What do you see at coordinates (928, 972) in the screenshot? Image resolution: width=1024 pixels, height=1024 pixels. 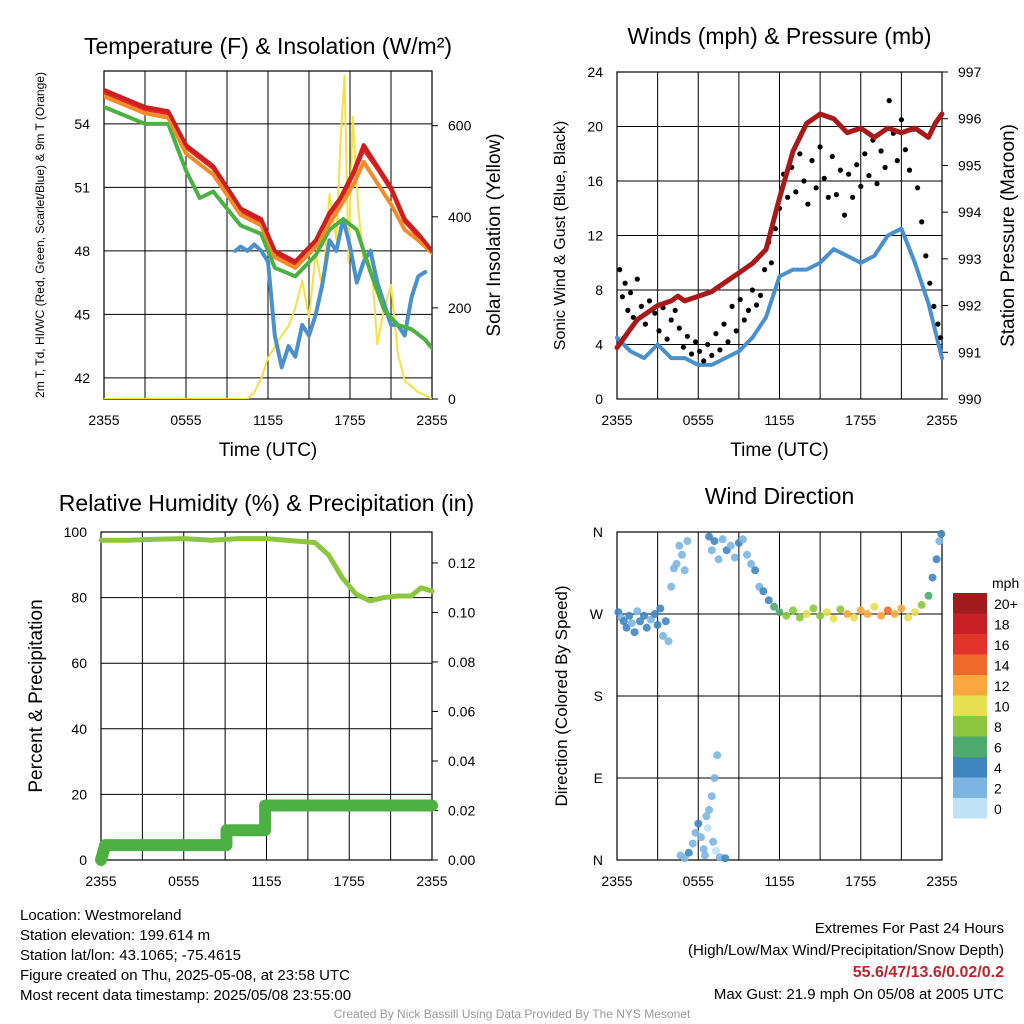 I see `extremes-values: 55.6/47/13.6/0.02/0.2` at bounding box center [928, 972].